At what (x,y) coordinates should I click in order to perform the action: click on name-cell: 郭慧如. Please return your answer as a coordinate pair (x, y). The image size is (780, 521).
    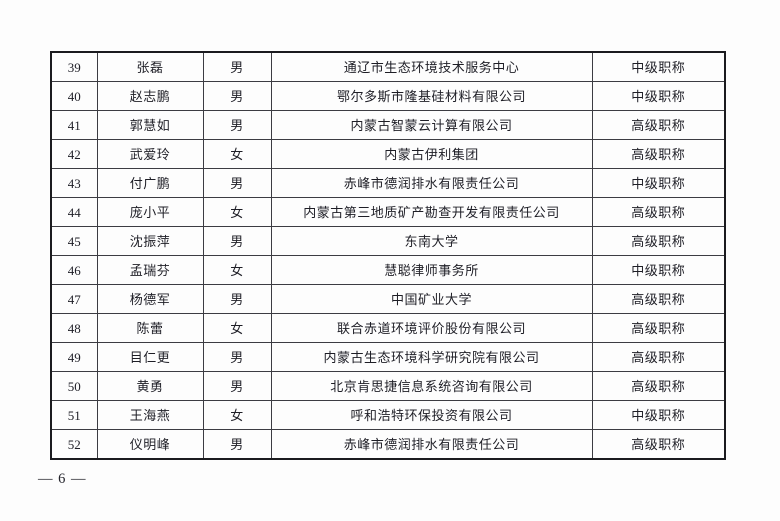
    Looking at the image, I should click on (150, 125).